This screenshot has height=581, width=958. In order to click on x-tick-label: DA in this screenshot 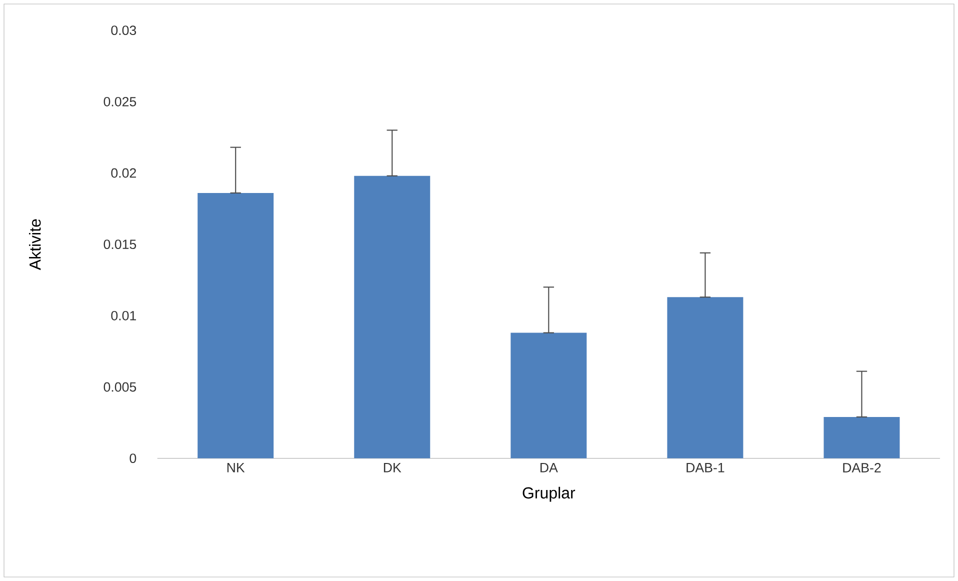, I will do `click(549, 467)`.